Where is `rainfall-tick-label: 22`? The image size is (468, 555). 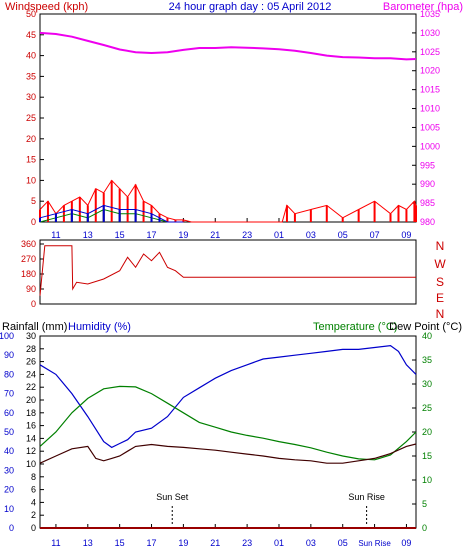
rainfall-tick-label: 22 is located at coordinates (31, 387).